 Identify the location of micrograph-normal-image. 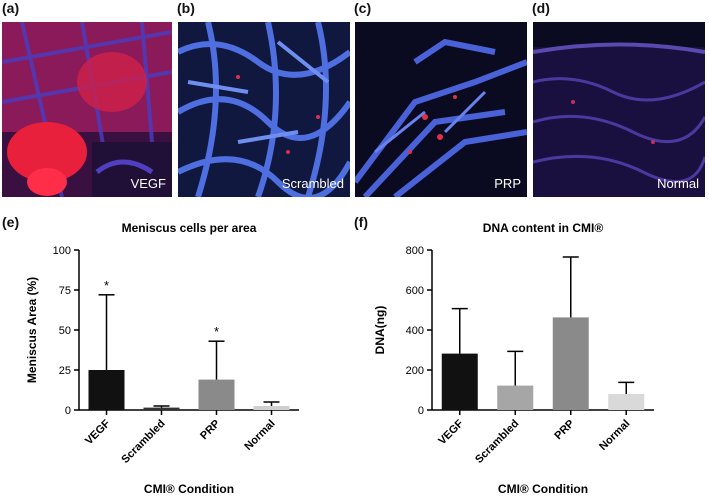
(619, 109).